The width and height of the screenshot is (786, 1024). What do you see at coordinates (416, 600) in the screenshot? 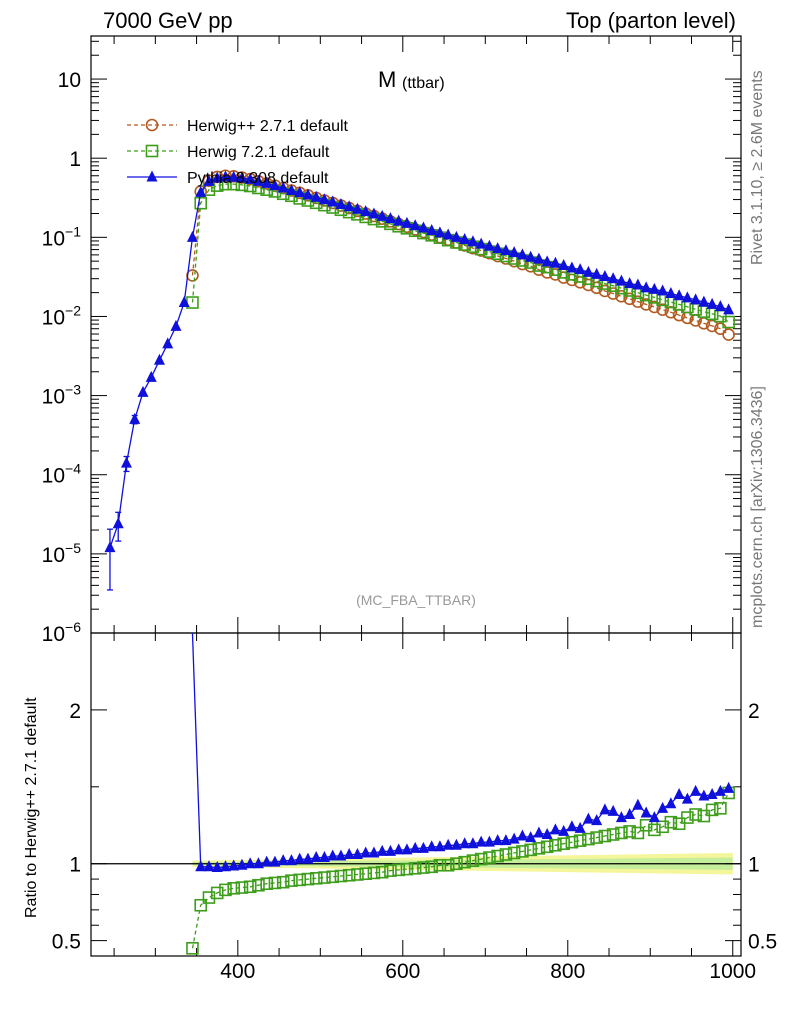
I see `watermark: (MC_FBA_TTBAR)` at bounding box center [416, 600].